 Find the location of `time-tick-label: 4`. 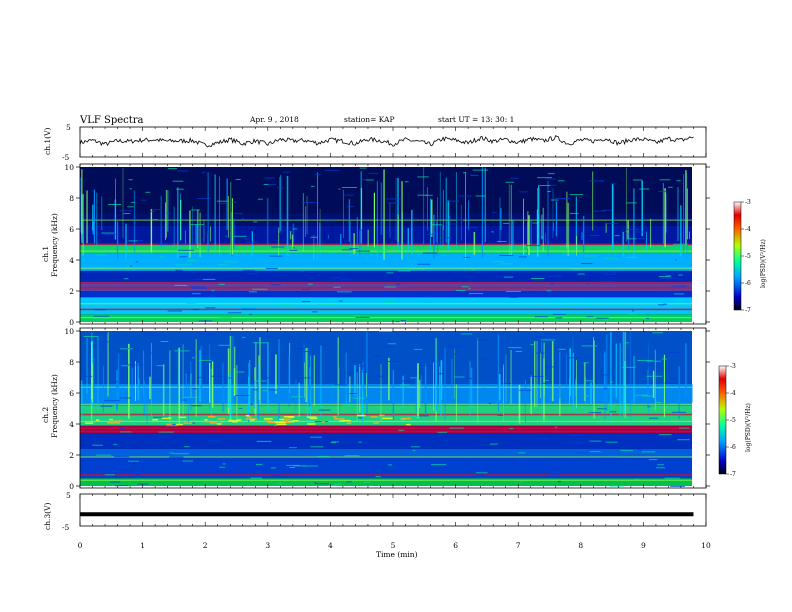

time-tick-label: 4 is located at coordinates (330, 545).